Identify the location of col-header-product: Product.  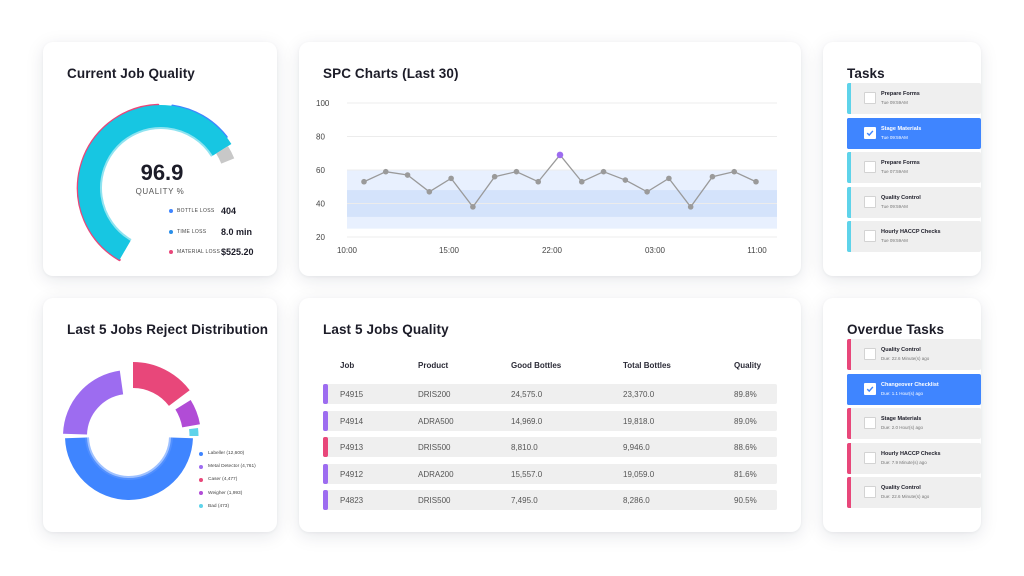
(433, 365).